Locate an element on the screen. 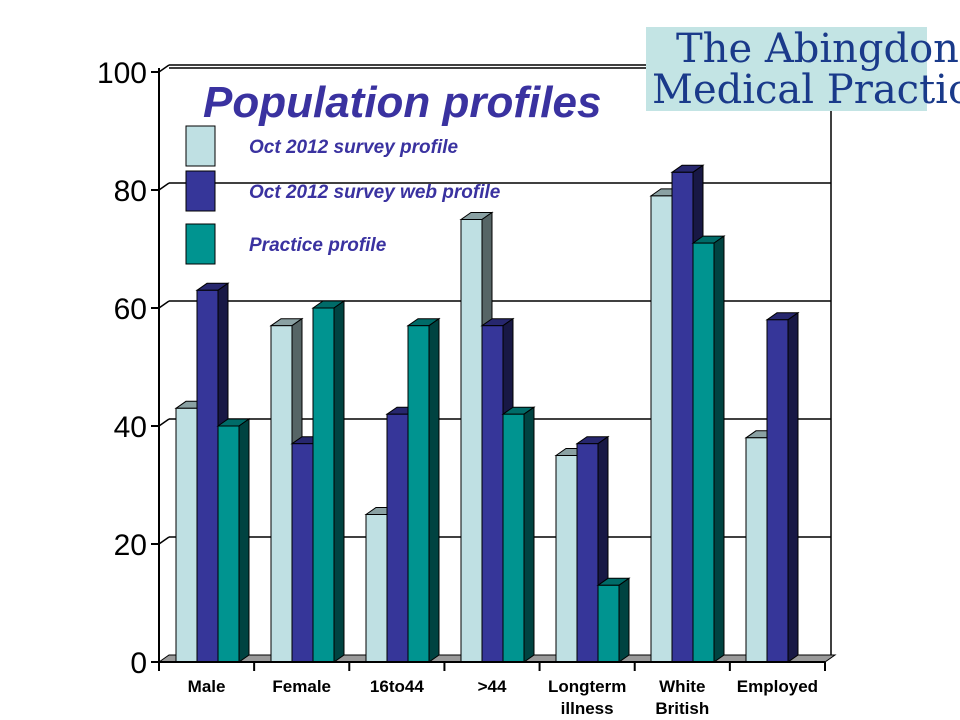 The width and height of the screenshot is (960, 720). logo-line-1: The Abingdon is located at coordinates (817, 49).